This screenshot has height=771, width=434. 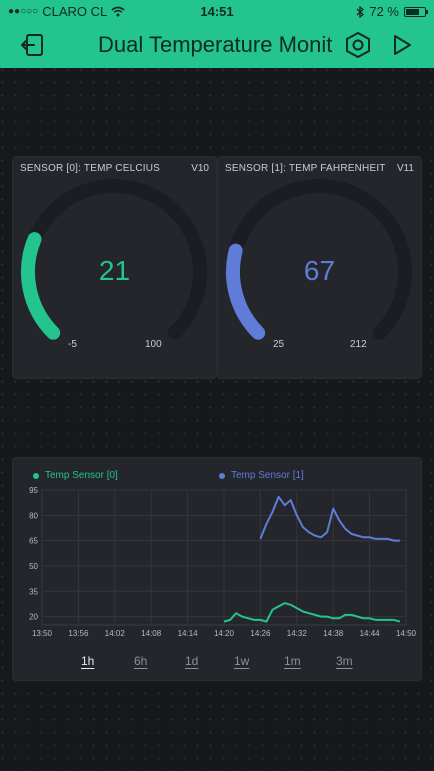 I want to click on clock: 14:51, so click(x=217, y=11).